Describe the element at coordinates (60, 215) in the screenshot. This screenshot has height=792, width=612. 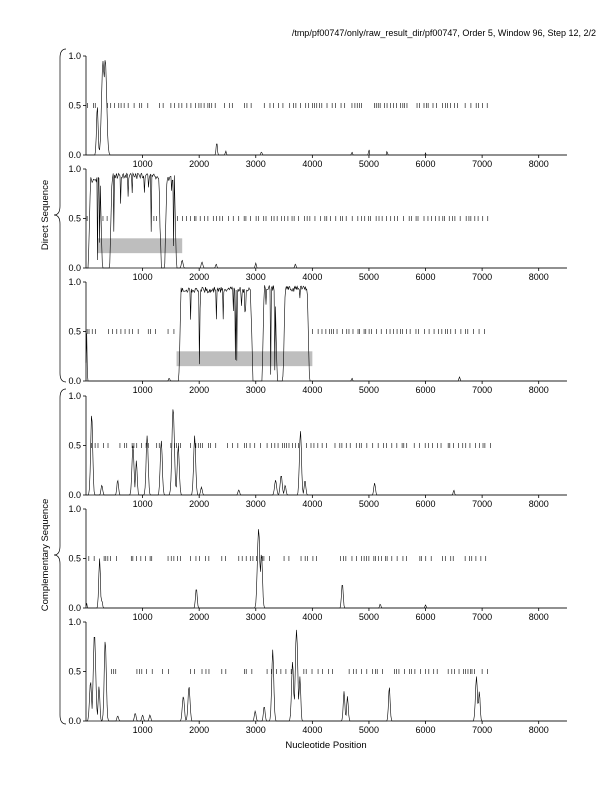
I see `direct-bracket` at that location.